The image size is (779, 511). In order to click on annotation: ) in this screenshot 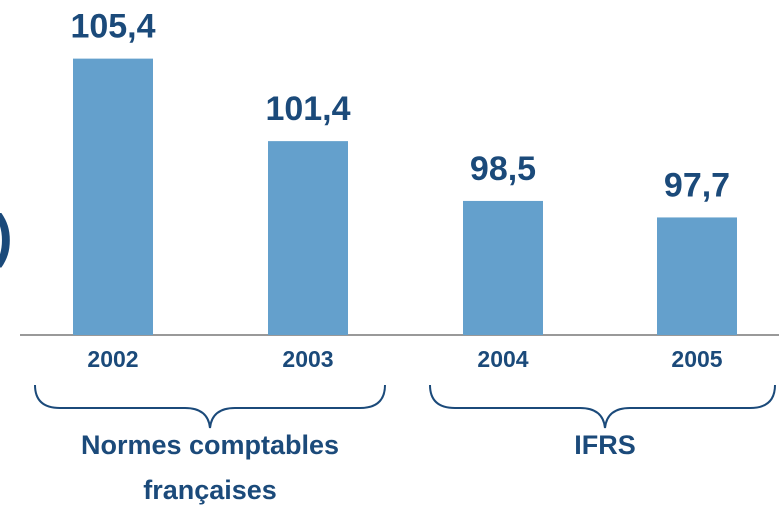, I will do `click(6, 235)`.